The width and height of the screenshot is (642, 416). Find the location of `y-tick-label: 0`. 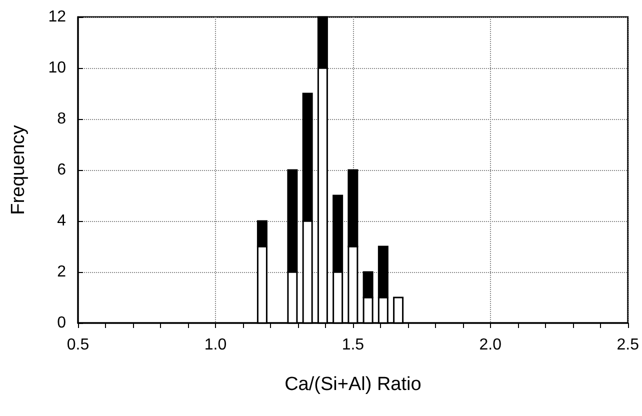

y-tick-label: 0 is located at coordinates (61, 323).